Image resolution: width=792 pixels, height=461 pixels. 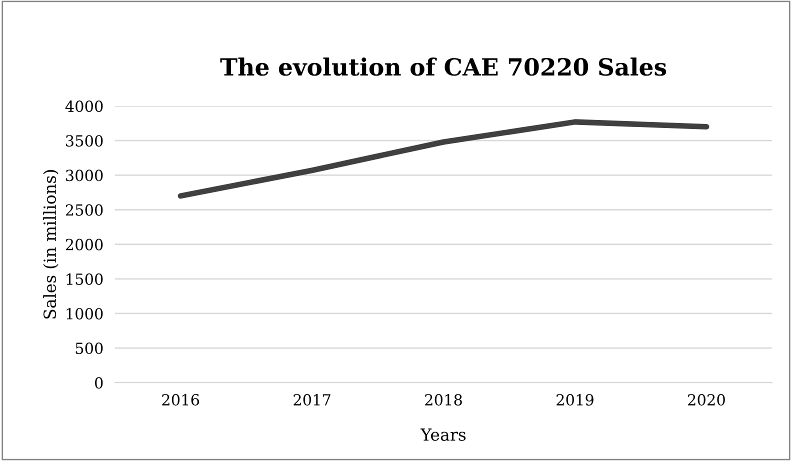 What do you see at coordinates (84, 176) in the screenshot?
I see `y-tick-label: 3000` at bounding box center [84, 176].